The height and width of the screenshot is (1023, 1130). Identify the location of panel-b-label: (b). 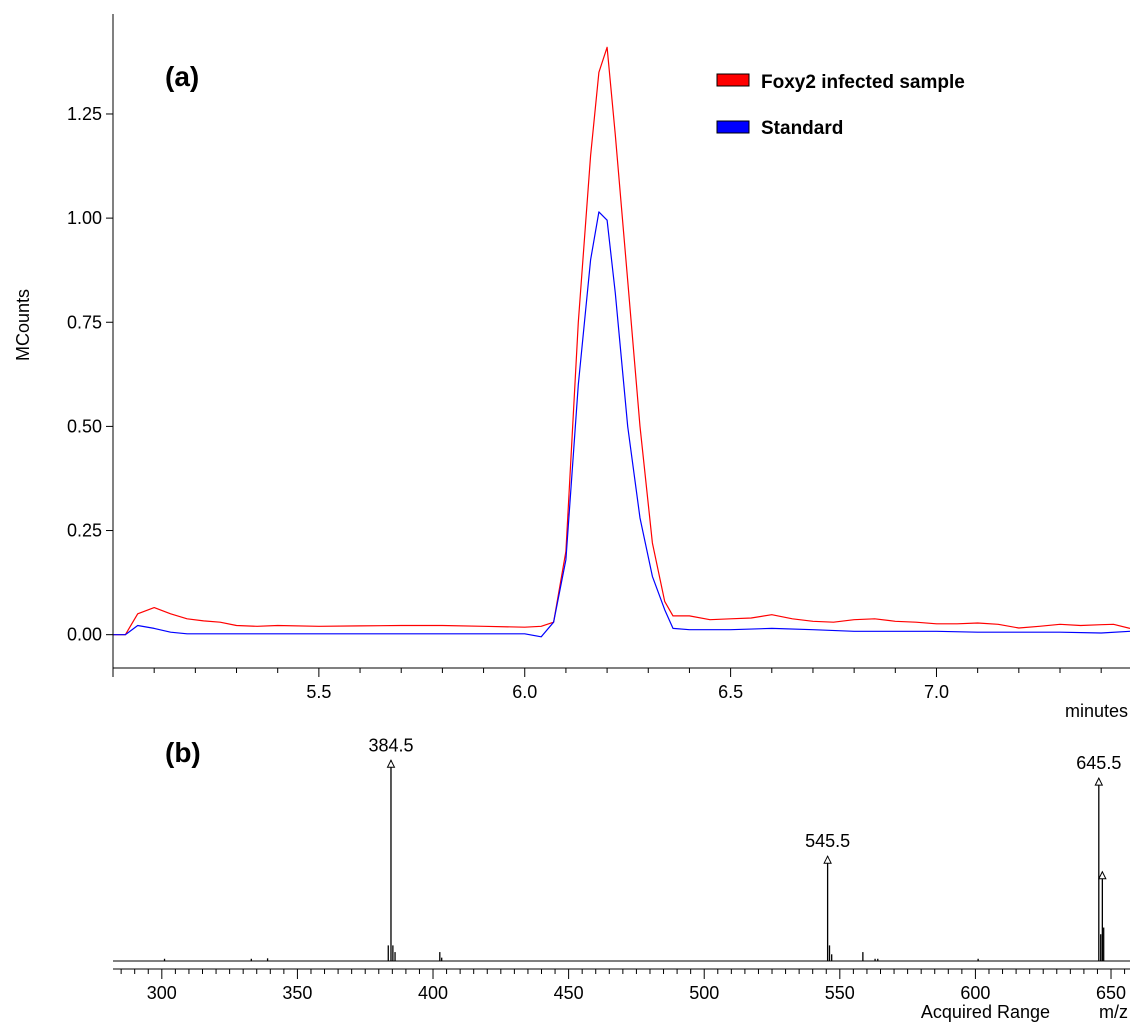
(183, 752).